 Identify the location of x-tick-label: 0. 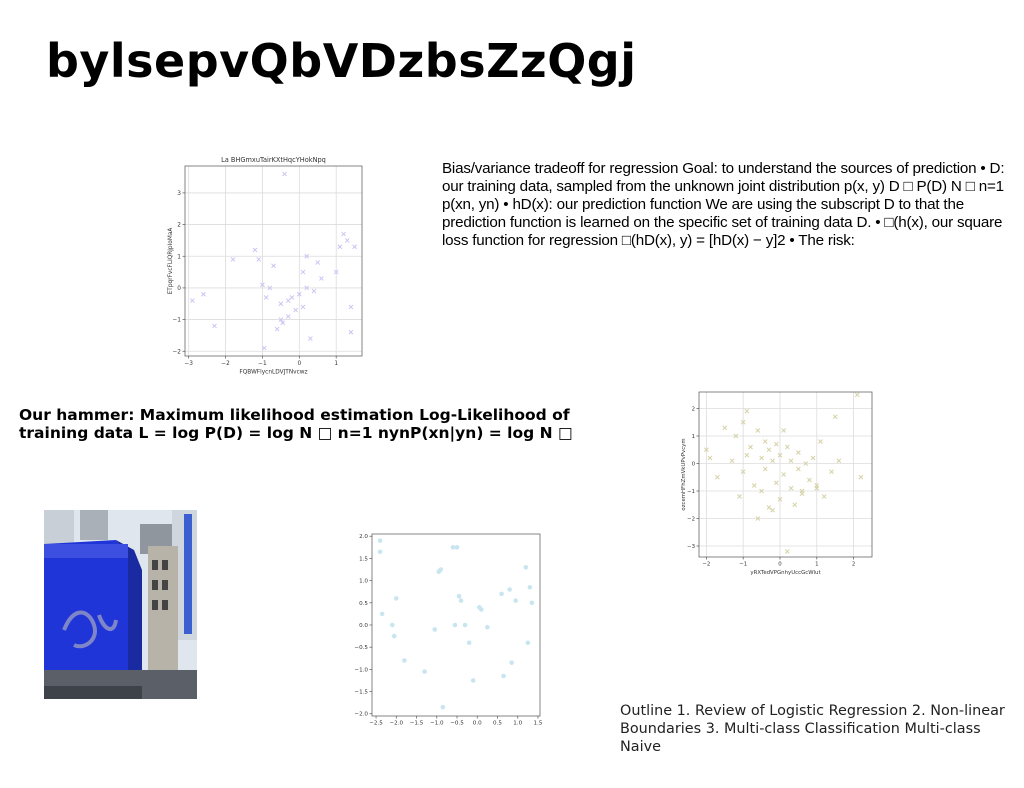
(780, 564).